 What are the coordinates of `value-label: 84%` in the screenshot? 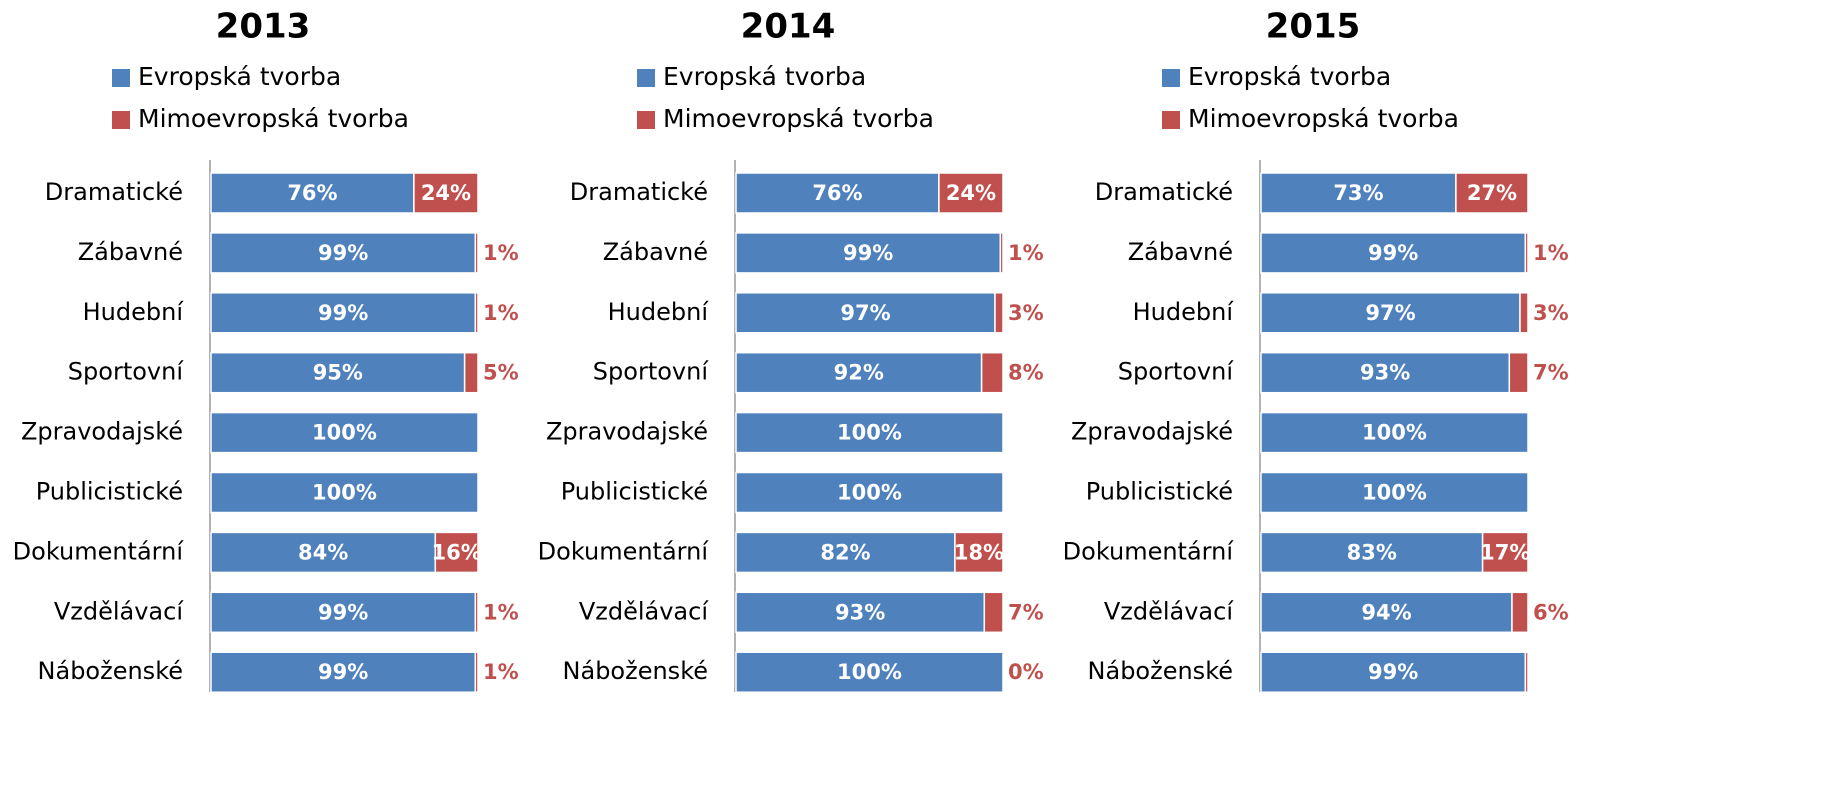 It's located at (323, 552).